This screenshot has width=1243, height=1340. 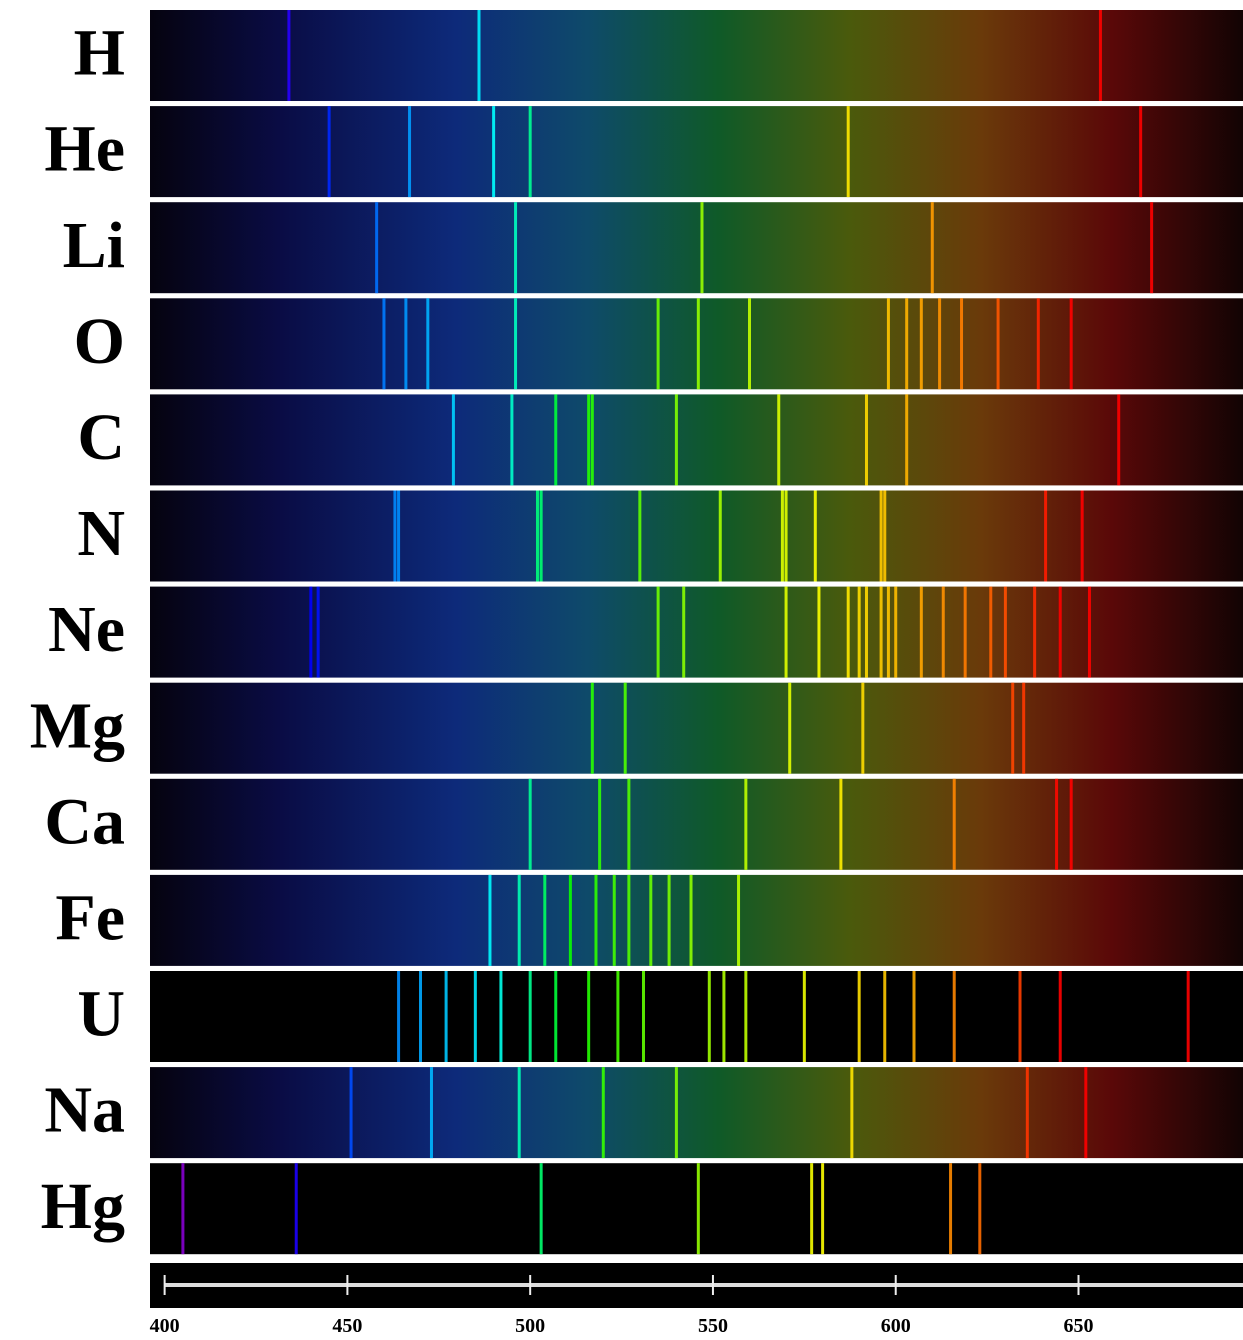 I want to click on x-tick-label: 650, so click(x=1079, y=1326).